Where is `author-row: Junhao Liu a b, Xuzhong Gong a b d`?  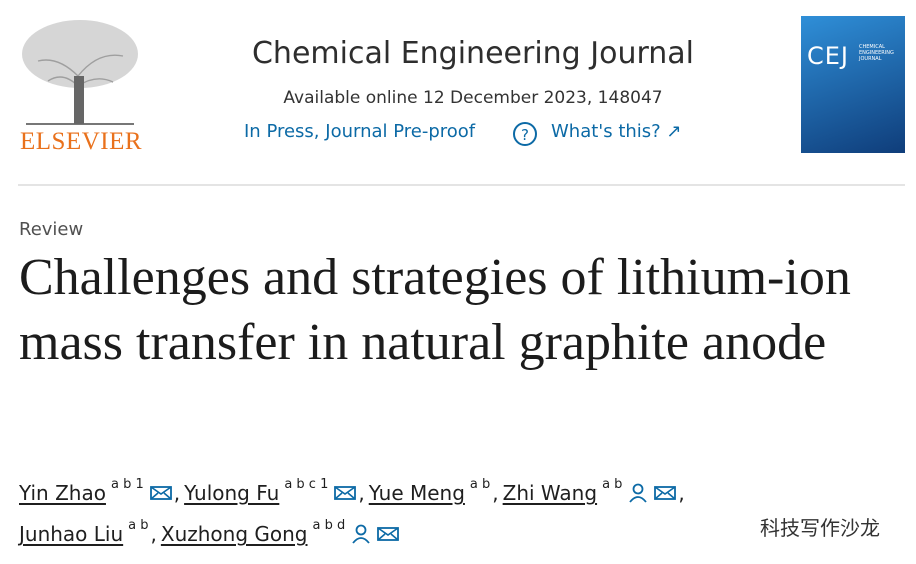
author-row: Junhao Liu a b, Xuzhong Gong a b d is located at coordinates (209, 532).